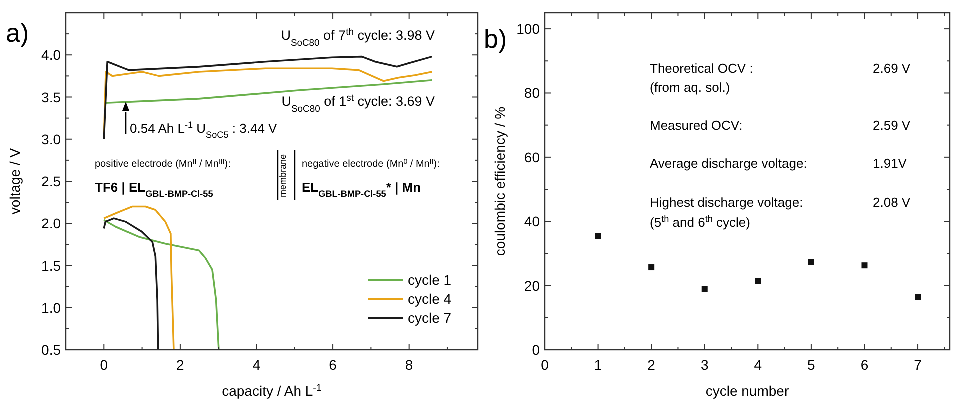 The image size is (955, 402). What do you see at coordinates (729, 163) in the screenshot?
I see `annotation: Average discharge voltage:` at bounding box center [729, 163].